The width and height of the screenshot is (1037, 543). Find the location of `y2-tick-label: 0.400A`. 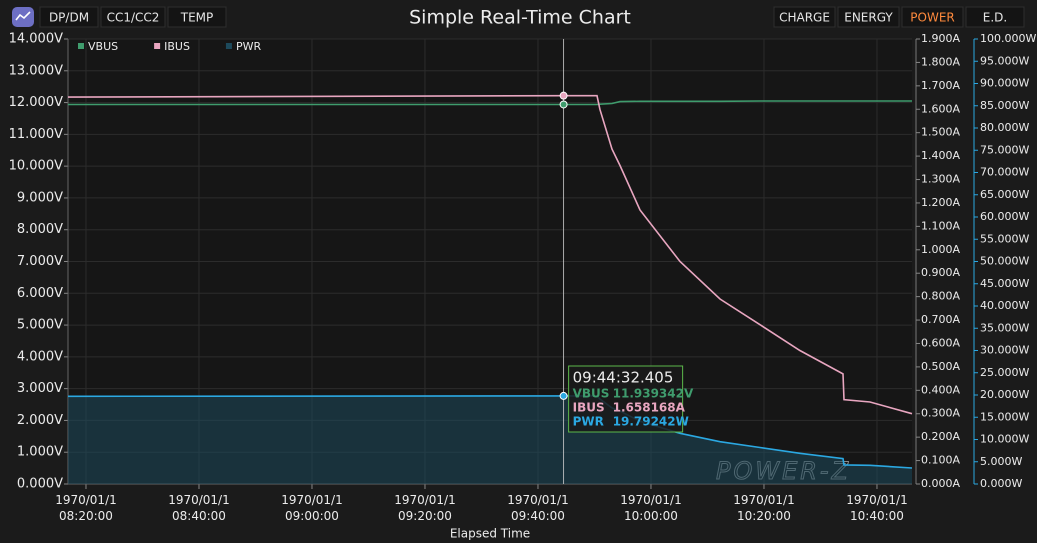

y2-tick-label: 0.400A is located at coordinates (940, 389).